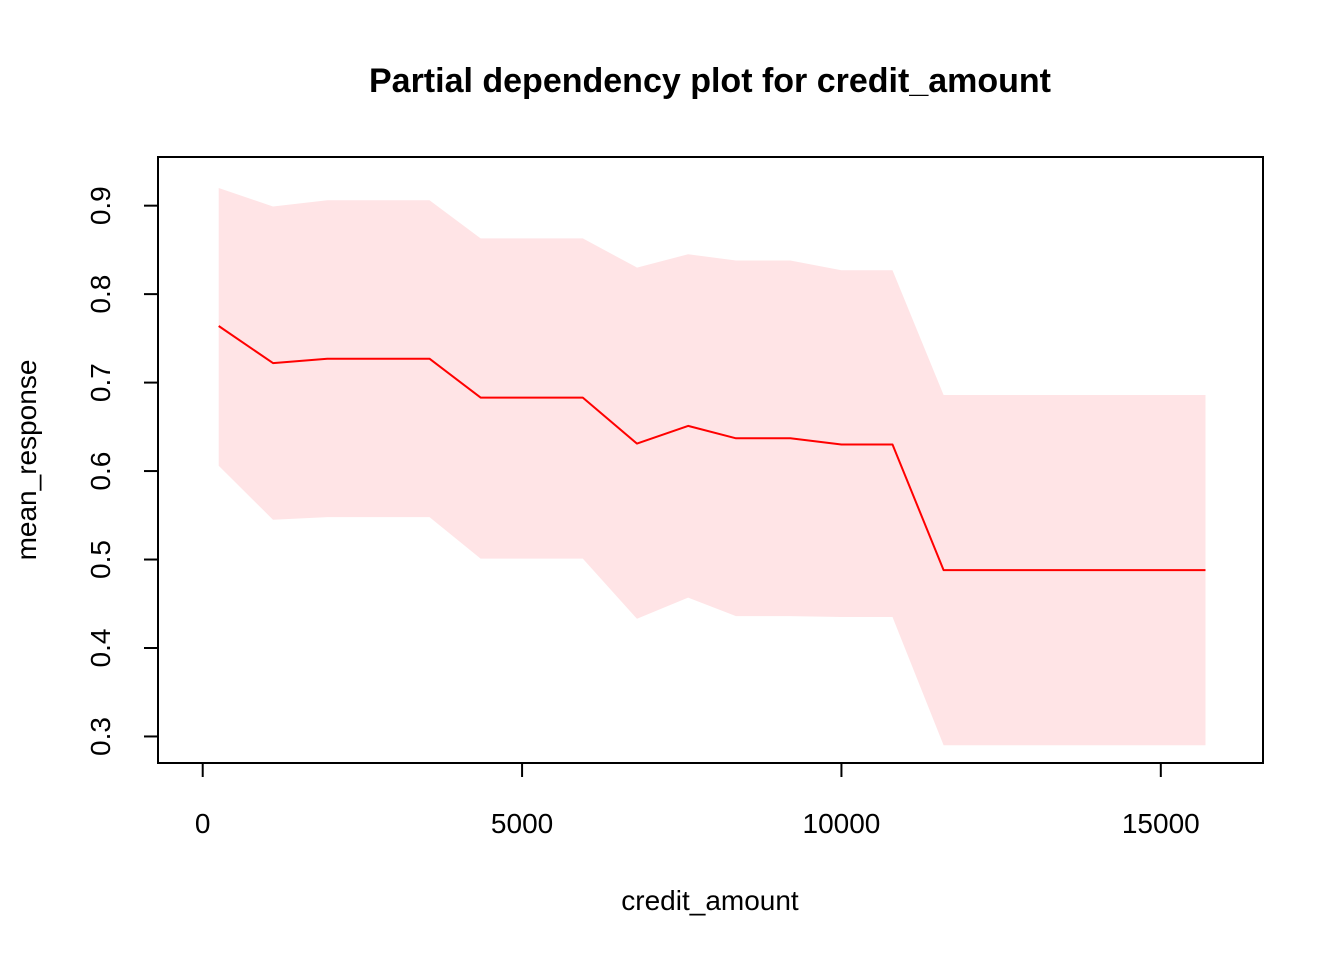 Image resolution: width=1344 pixels, height=960 pixels. What do you see at coordinates (1161, 823) in the screenshot?
I see `x-tick-label: 15000` at bounding box center [1161, 823].